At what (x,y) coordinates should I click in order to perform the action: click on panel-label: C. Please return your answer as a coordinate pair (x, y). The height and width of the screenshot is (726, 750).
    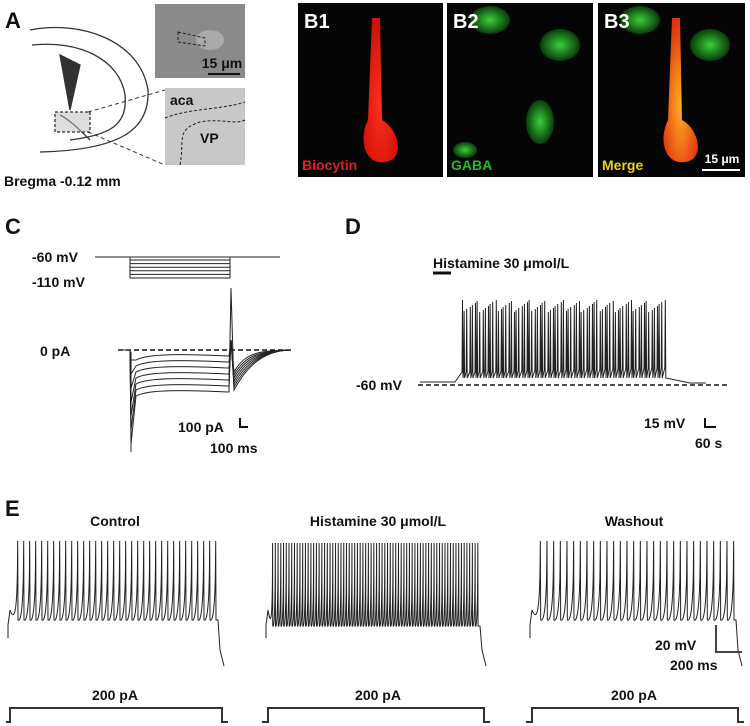
    Looking at the image, I should click on (13, 226).